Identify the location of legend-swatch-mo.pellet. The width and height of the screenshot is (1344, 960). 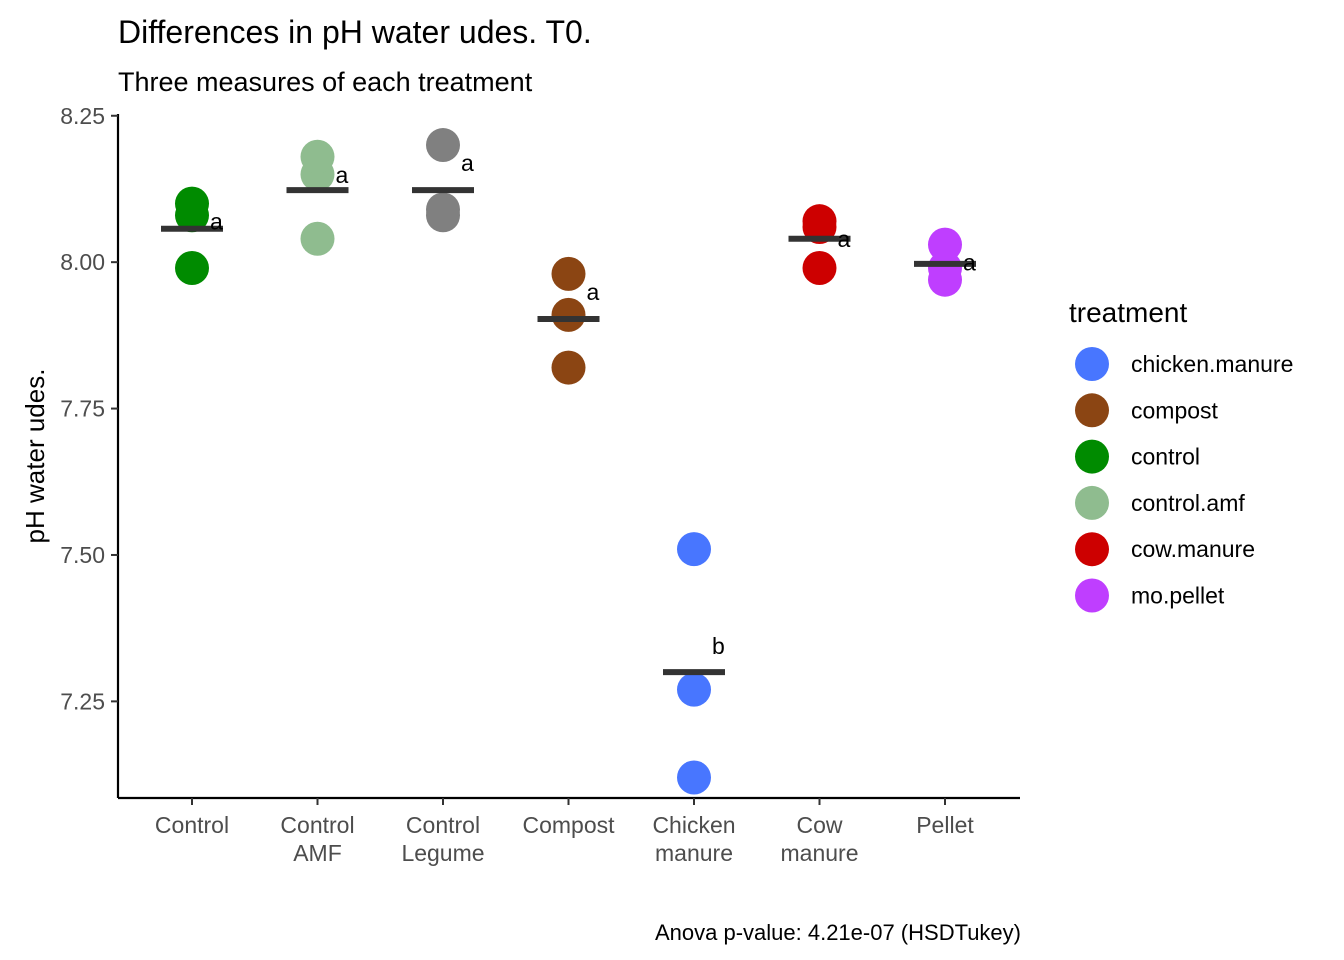
(1092, 595).